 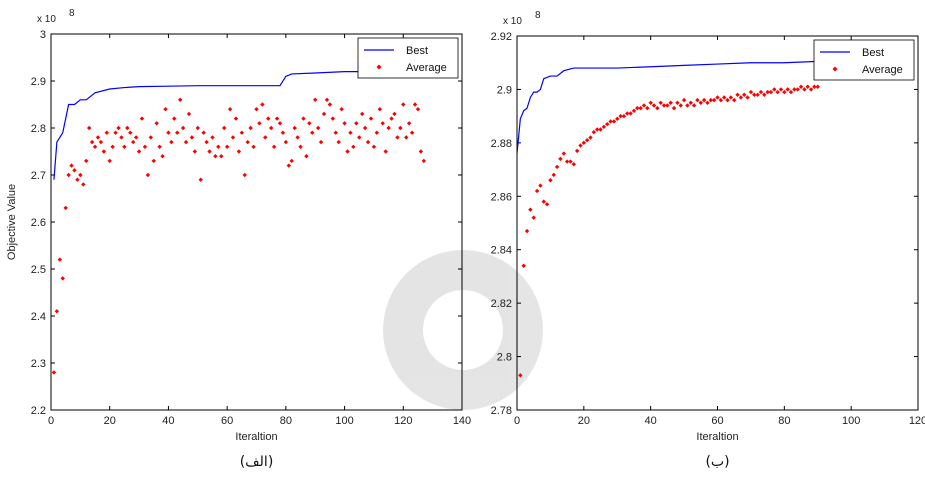 I want to click on legend-label-average: Average, so click(x=426, y=68).